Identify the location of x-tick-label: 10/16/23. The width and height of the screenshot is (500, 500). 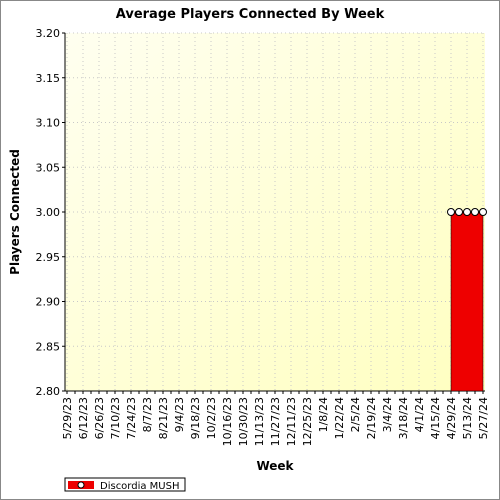
(227, 421).